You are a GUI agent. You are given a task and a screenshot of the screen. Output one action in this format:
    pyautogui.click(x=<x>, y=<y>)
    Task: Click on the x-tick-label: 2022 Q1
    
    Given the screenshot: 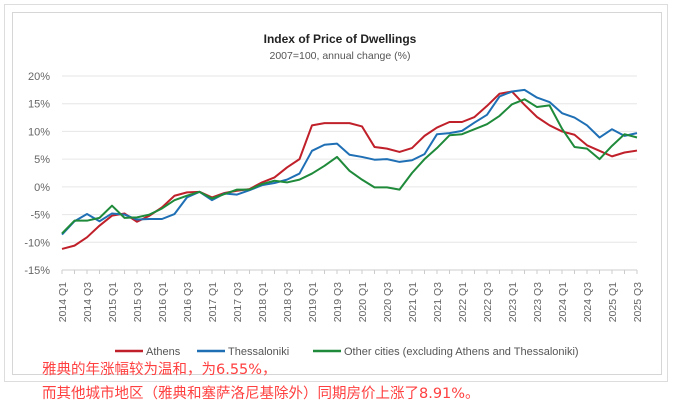 What is the action you would take?
    pyautogui.click(x=463, y=302)
    